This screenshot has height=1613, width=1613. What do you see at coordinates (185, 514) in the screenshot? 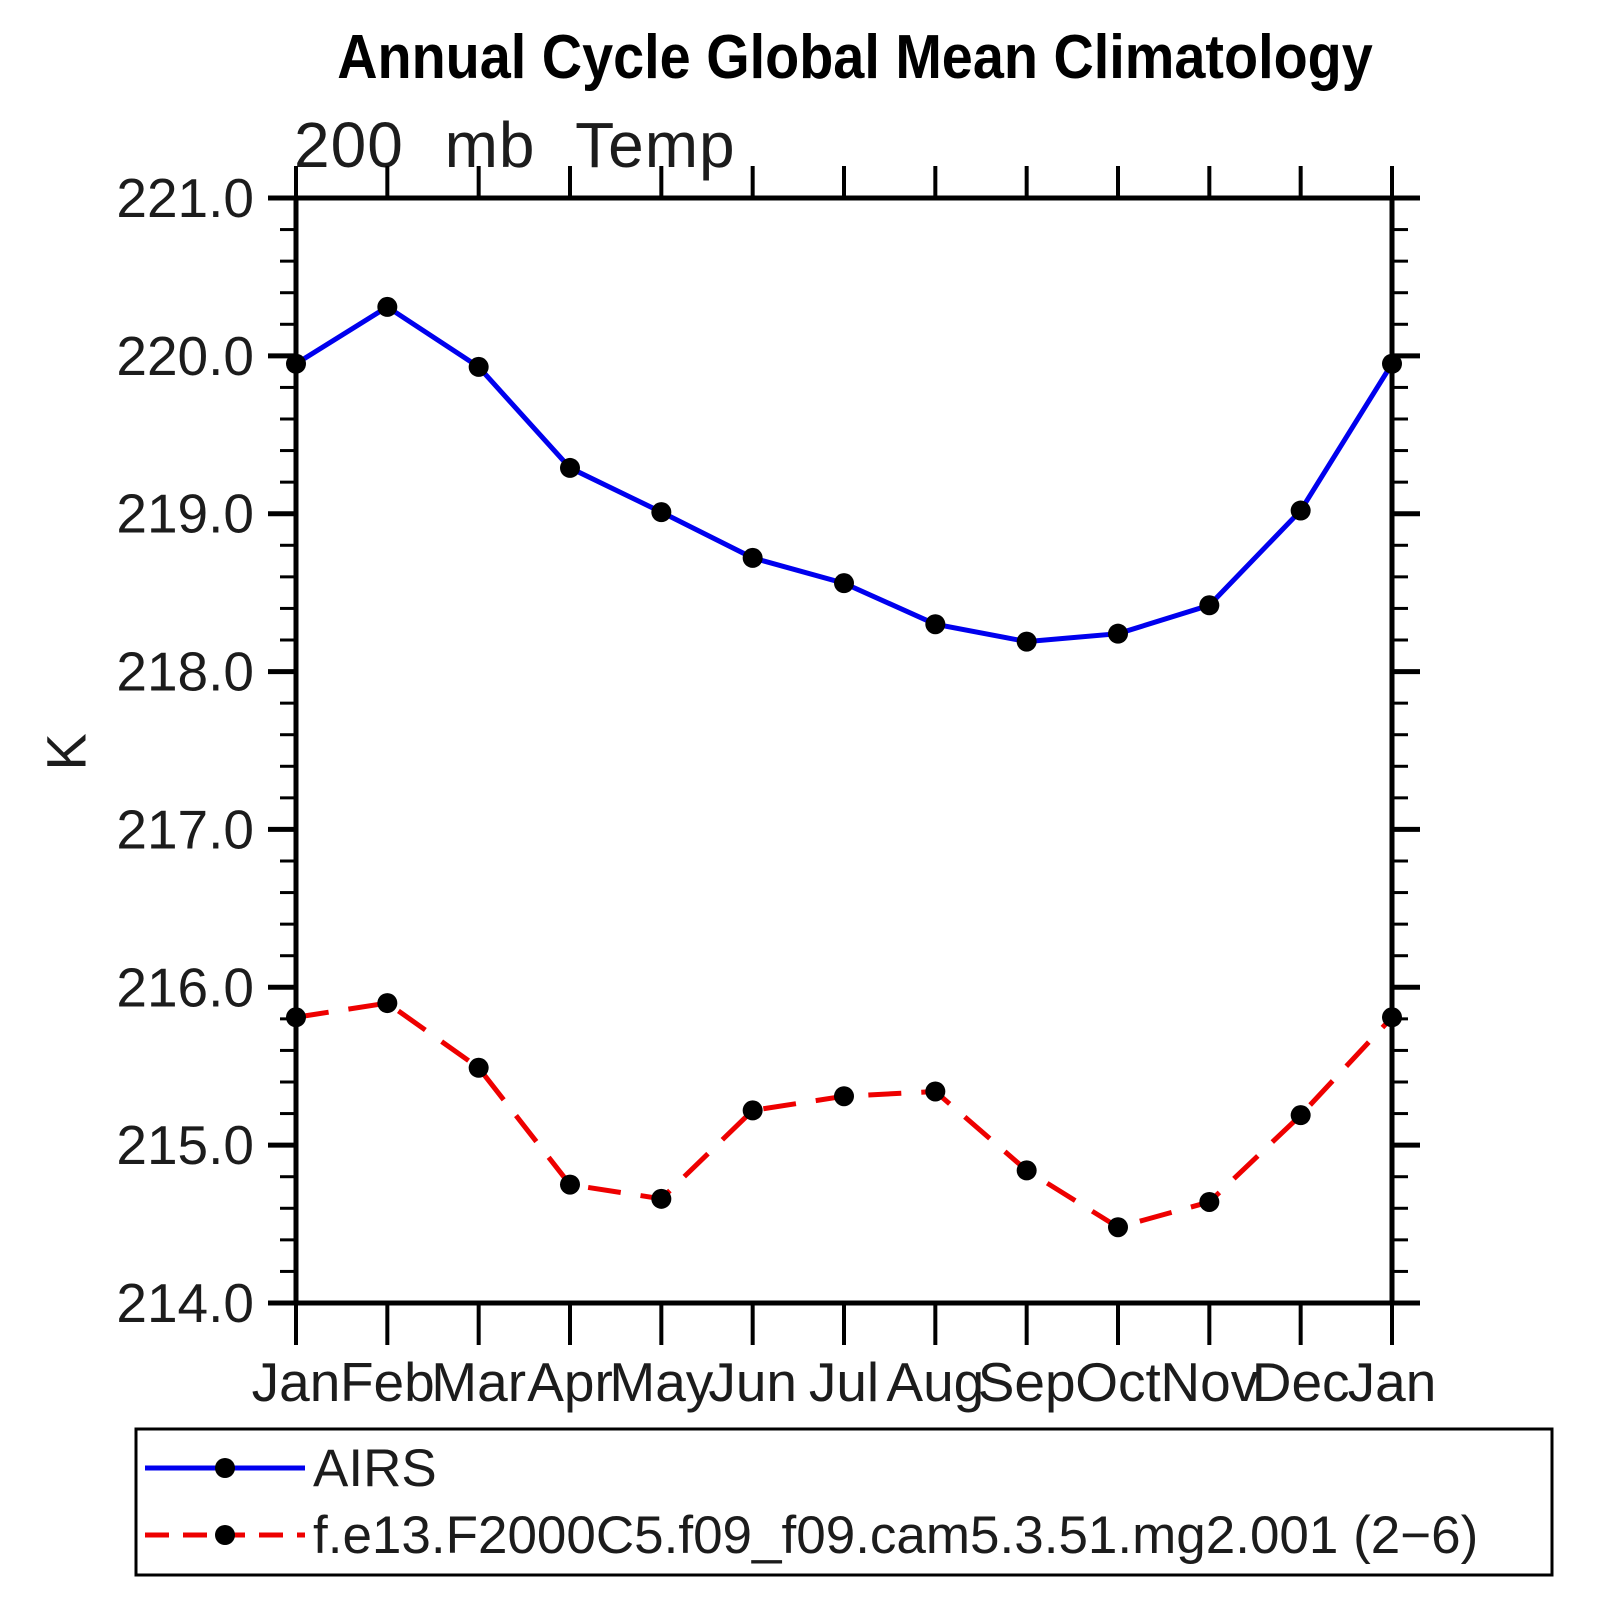
I see `y-tick-label: 219.0` at bounding box center [185, 514].